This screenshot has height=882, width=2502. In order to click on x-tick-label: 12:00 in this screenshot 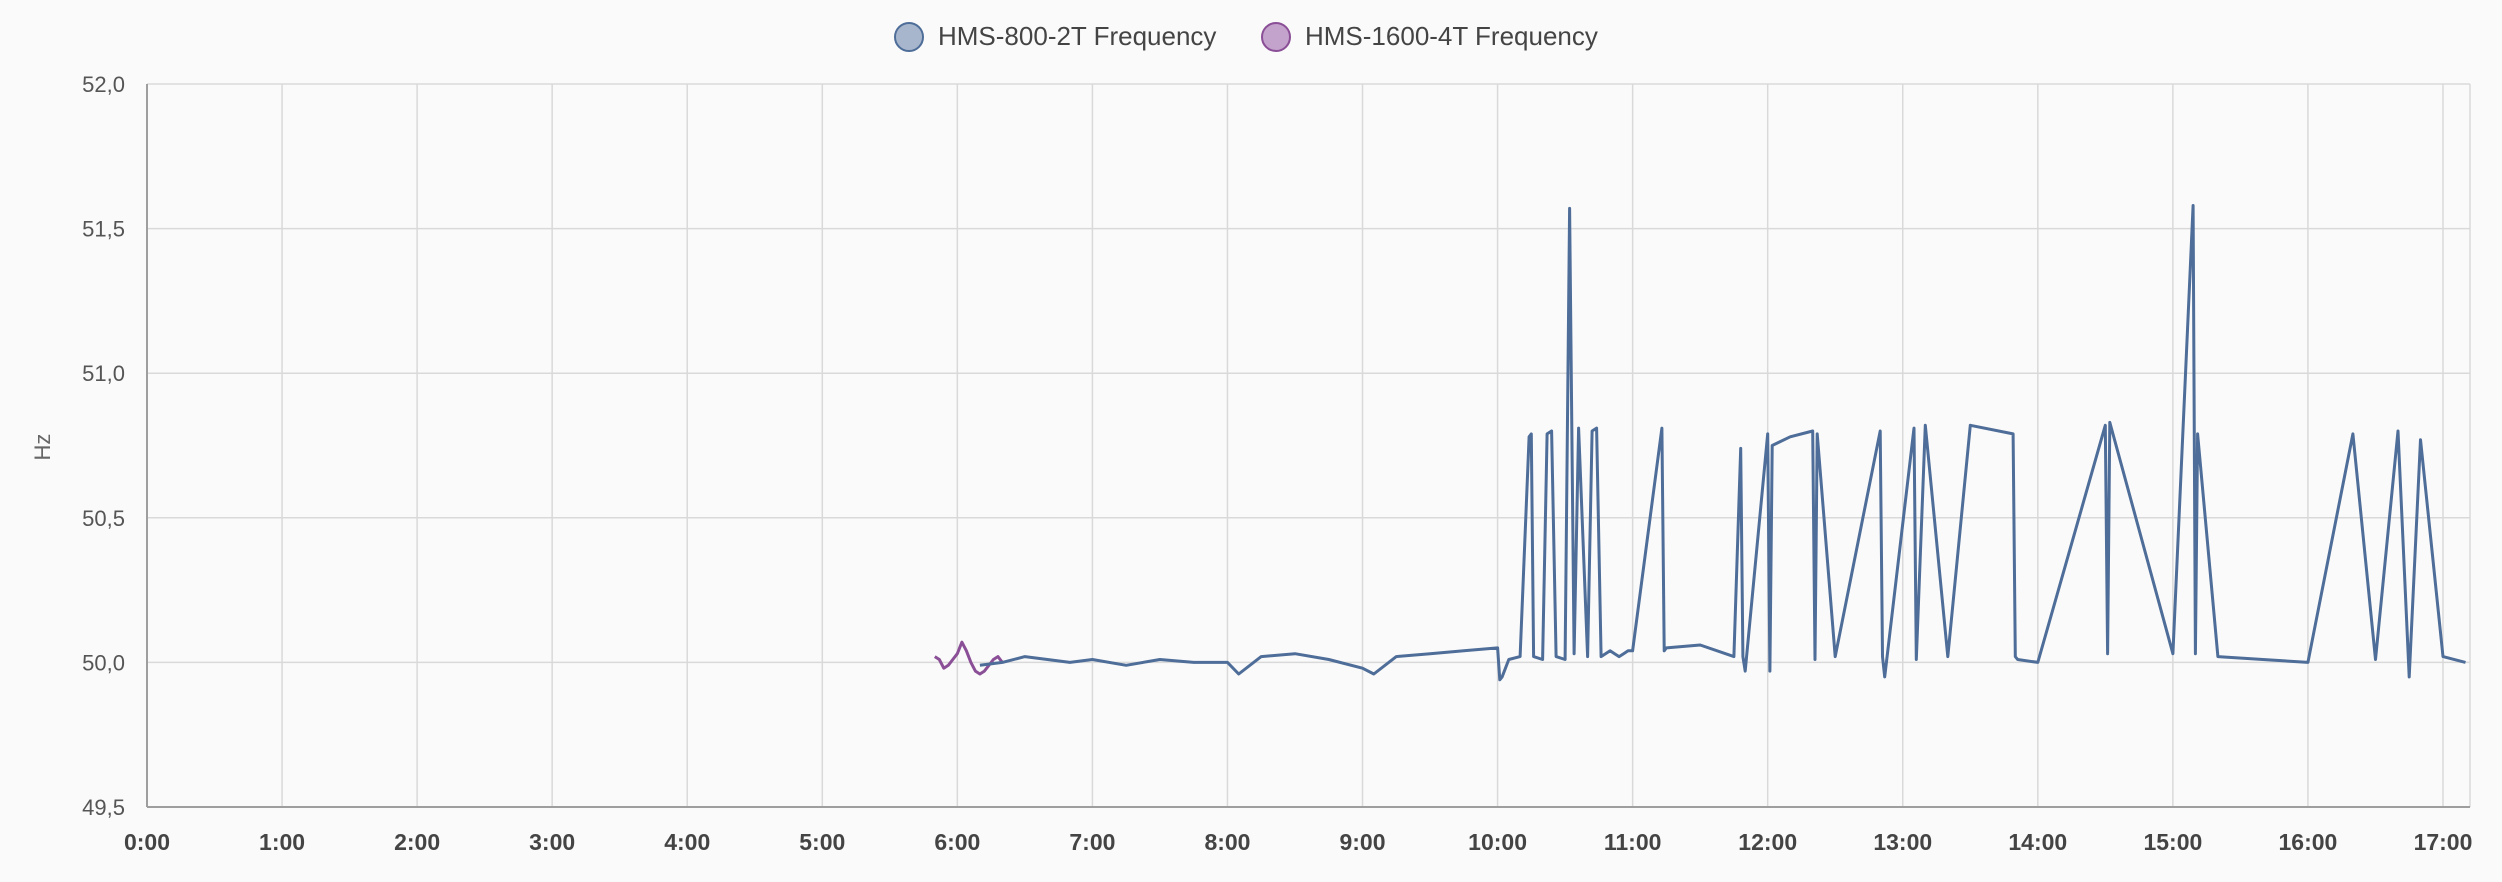, I will do `click(1767, 842)`.